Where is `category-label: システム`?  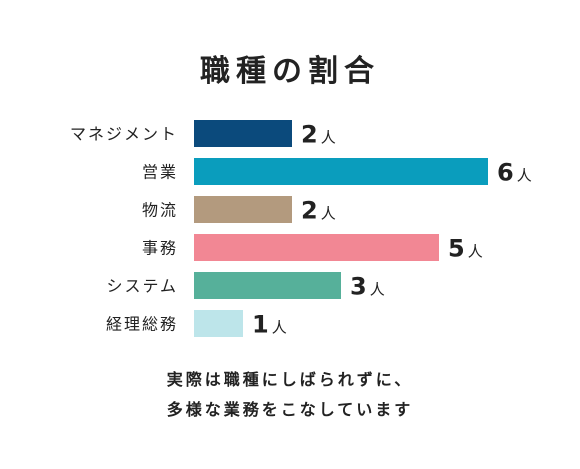
category-label: システム is located at coordinates (142, 286).